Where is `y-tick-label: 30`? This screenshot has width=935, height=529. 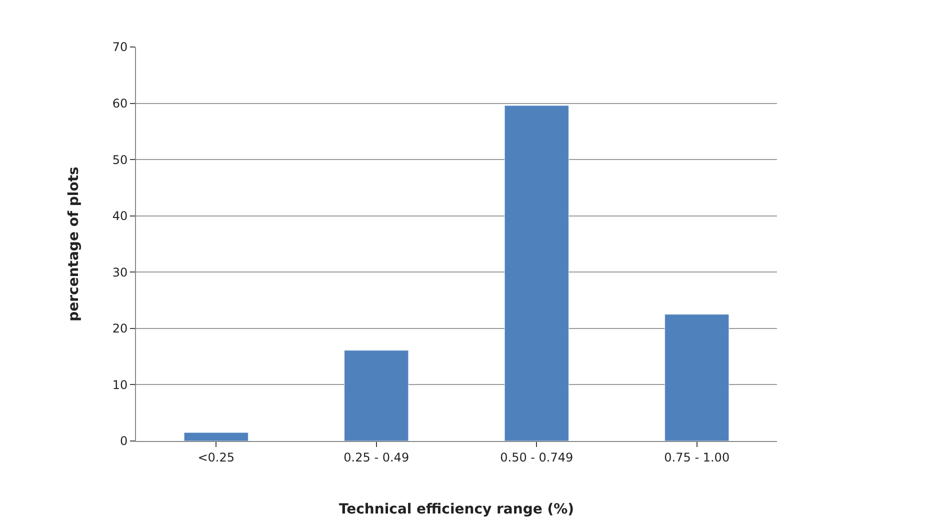
y-tick-label: 30 is located at coordinates (120, 272).